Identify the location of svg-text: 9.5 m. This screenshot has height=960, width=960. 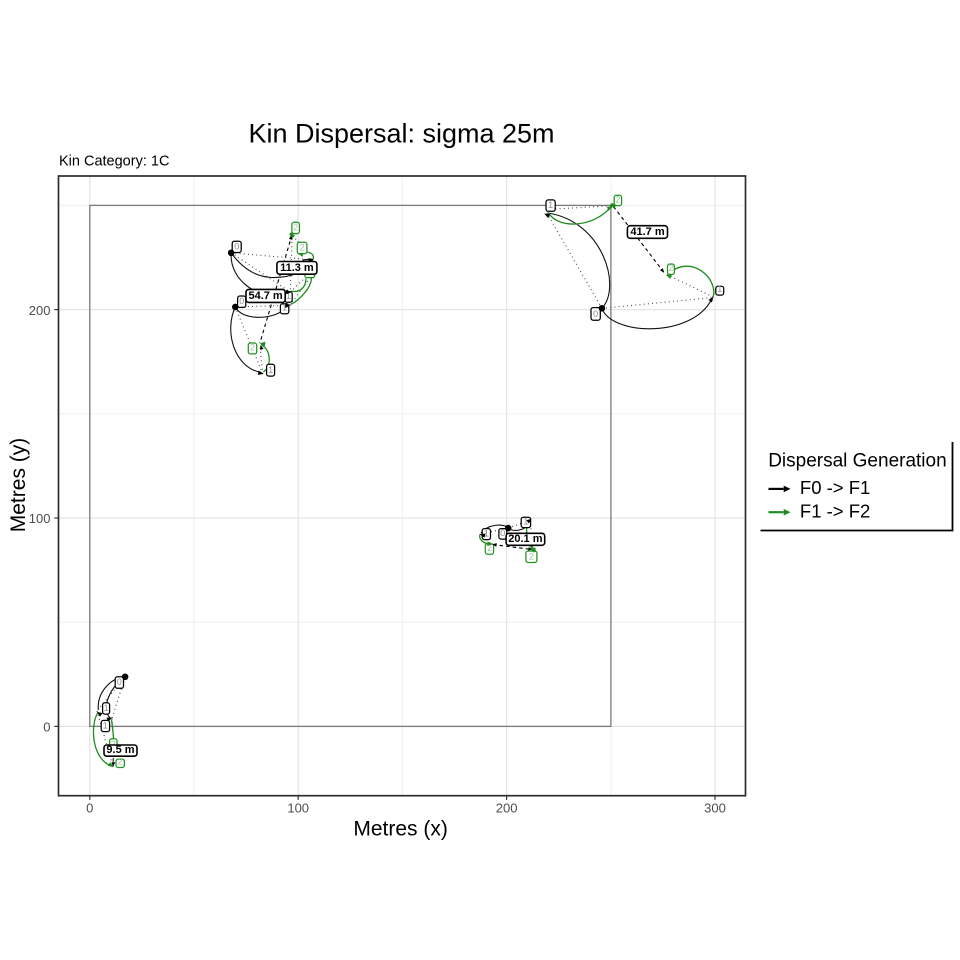
(120, 750).